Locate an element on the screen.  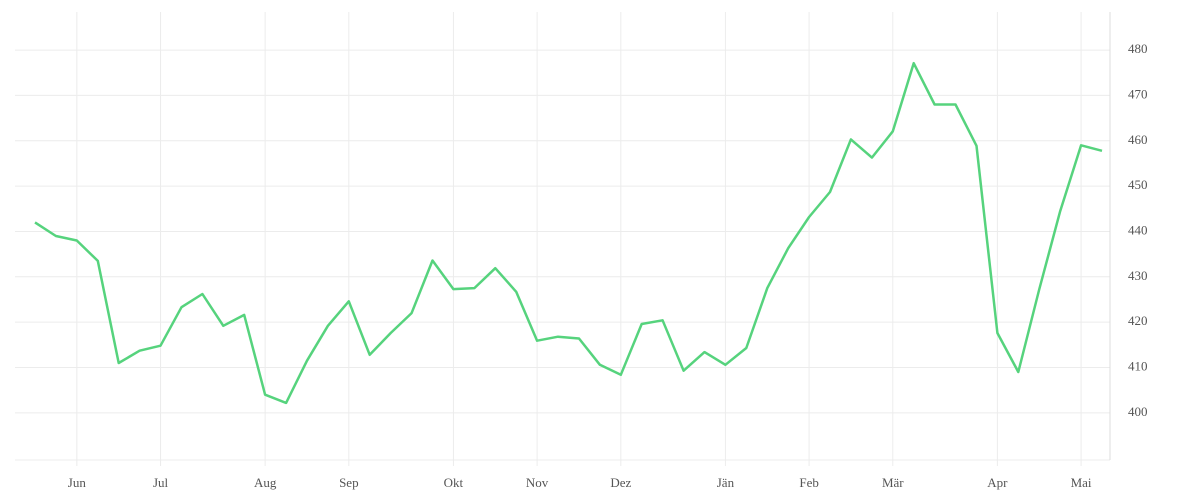
y-tick-label: 460 is located at coordinates (1138, 139).